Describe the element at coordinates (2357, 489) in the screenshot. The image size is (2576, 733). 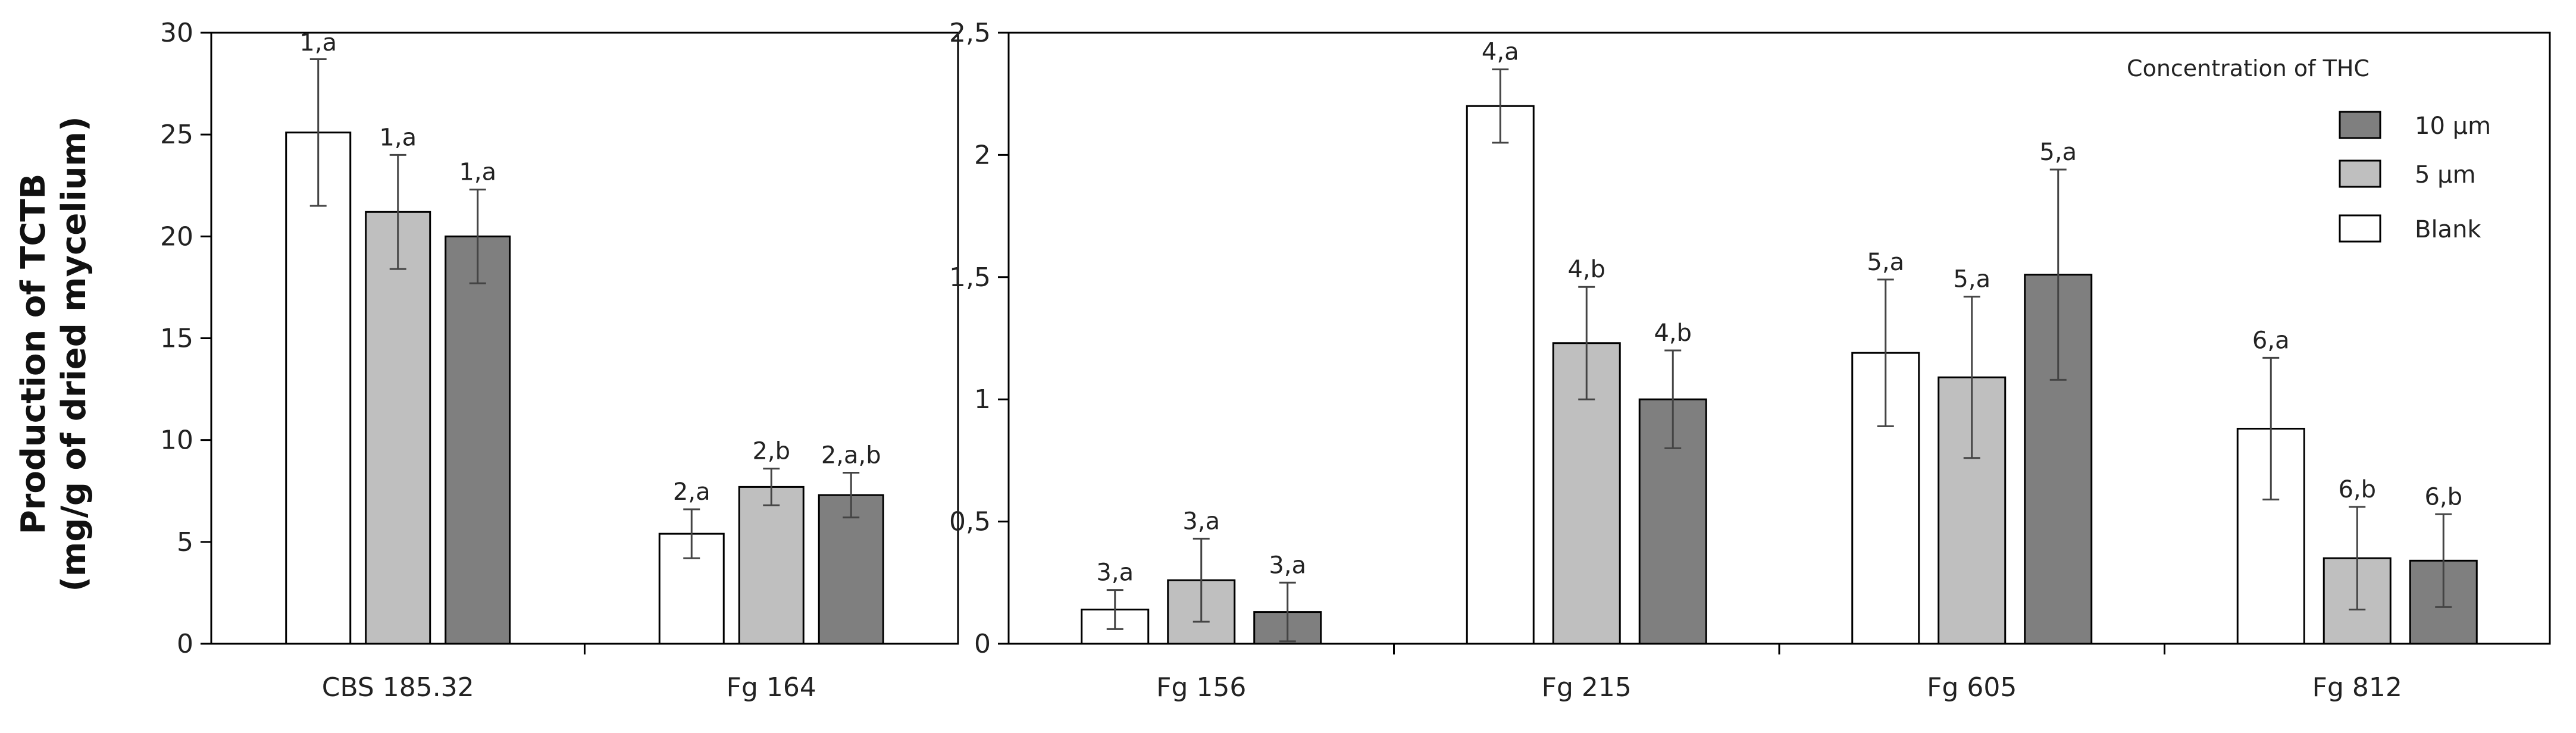
I see `data-label-fg-812-5um: 6,b` at that location.